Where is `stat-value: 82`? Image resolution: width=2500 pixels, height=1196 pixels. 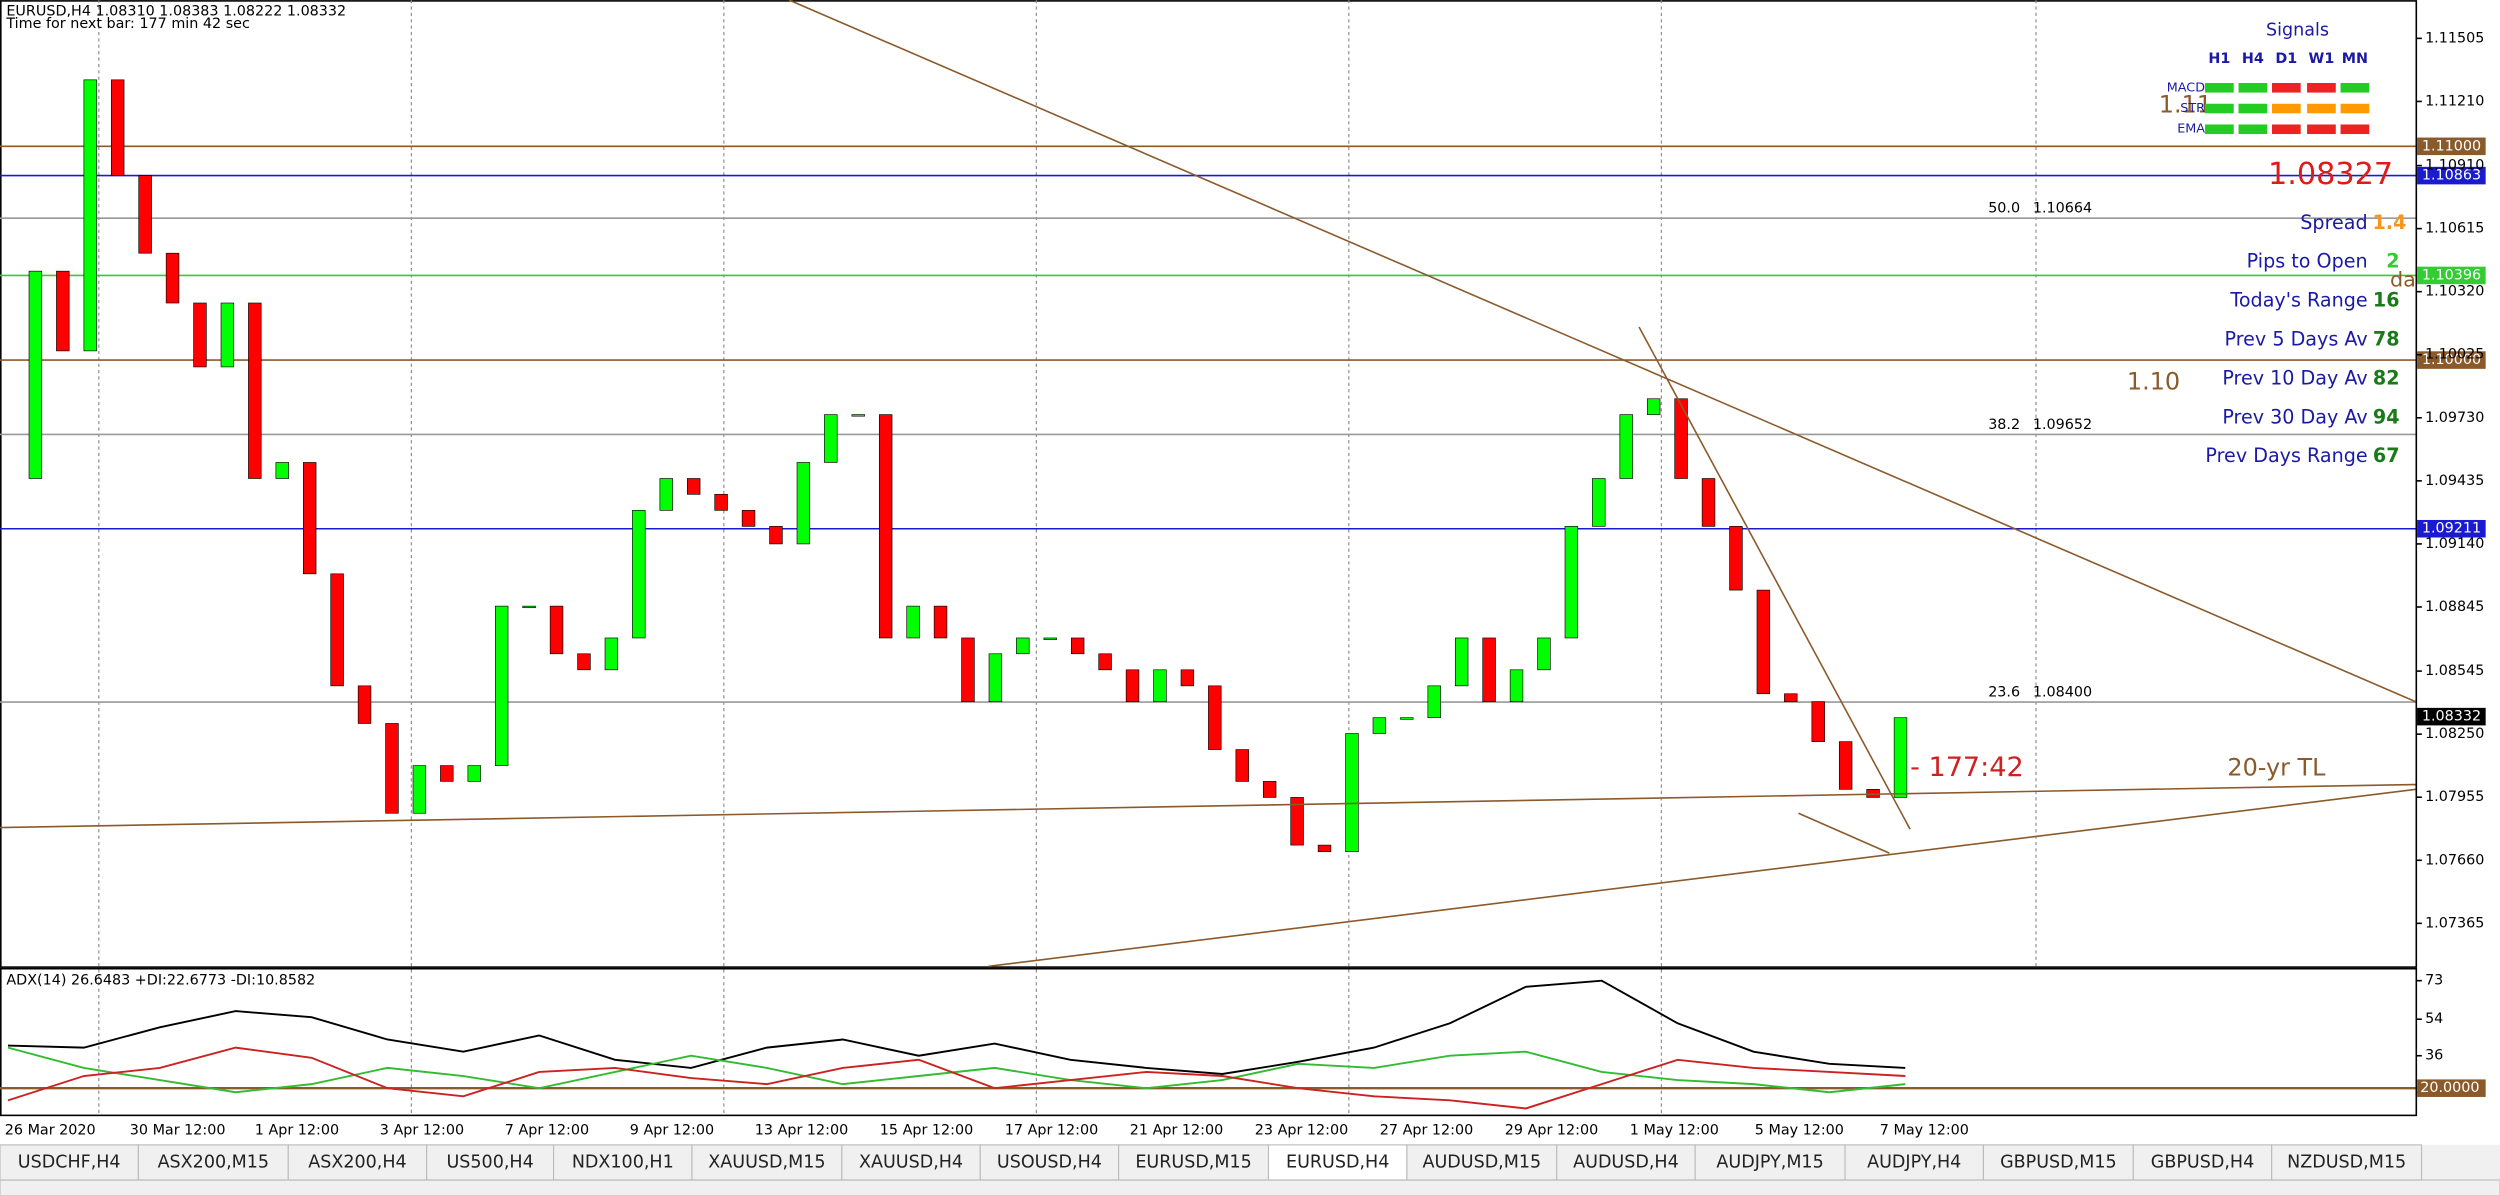 stat-value: 82 is located at coordinates (2386, 377).